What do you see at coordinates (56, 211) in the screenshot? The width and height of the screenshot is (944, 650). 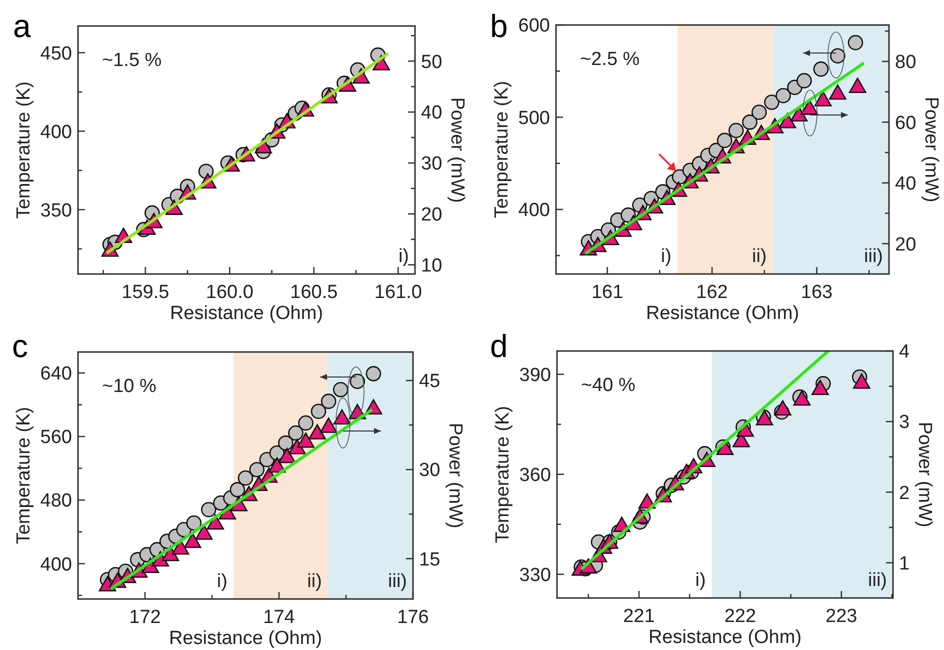 I see `y-tick-label: 350` at bounding box center [56, 211].